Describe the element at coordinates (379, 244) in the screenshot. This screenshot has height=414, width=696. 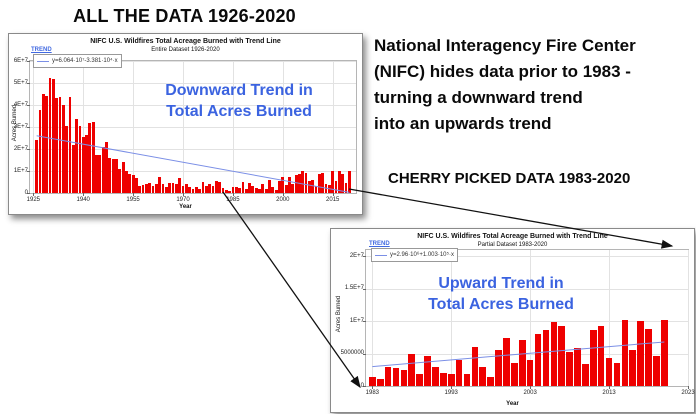
I see `trend-legend-label: TREND` at that location.